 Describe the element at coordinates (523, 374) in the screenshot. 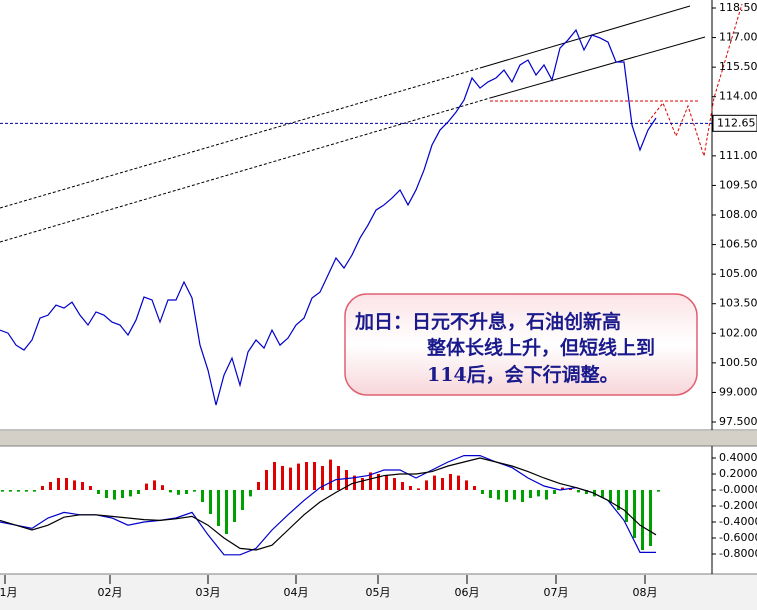

I see `annotation-text: 114后，会下行调整。` at that location.